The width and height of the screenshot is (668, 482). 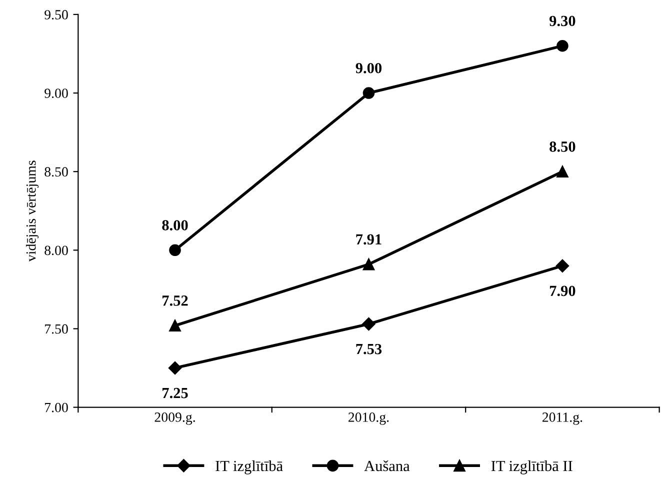 I want to click on legend-label: IT izglītībā, so click(x=249, y=467).